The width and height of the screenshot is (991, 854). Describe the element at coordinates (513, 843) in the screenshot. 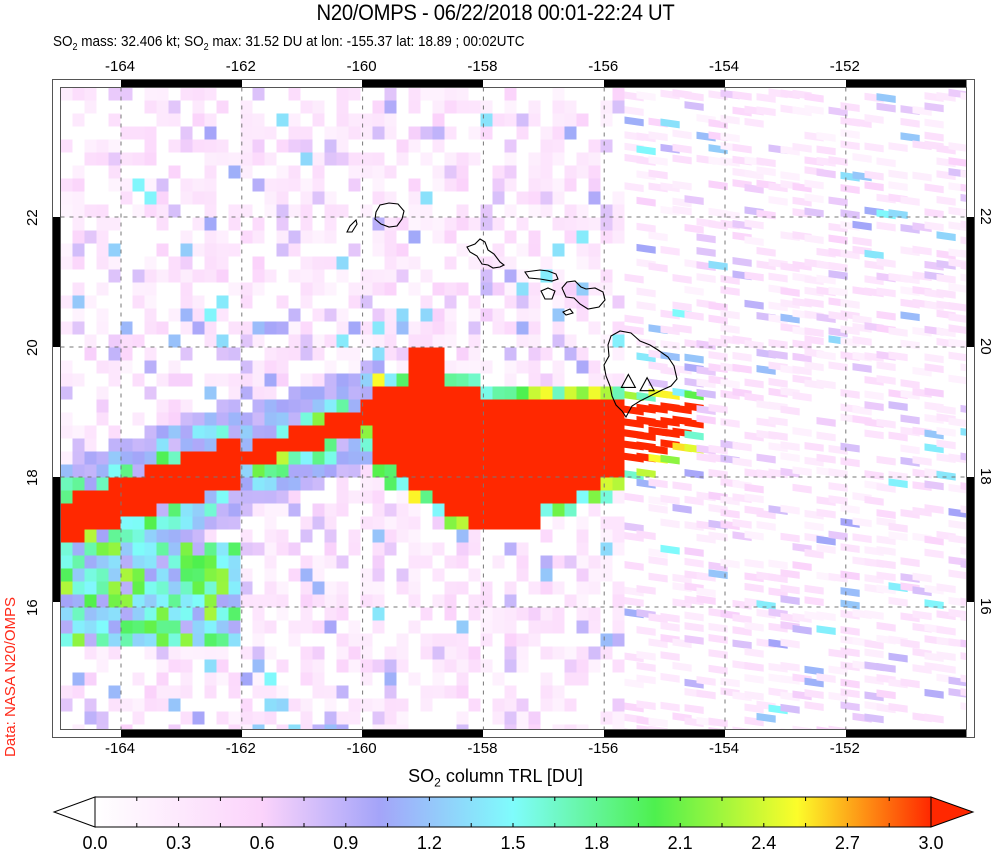

I see `colorbar-tick-label: 1.5` at that location.